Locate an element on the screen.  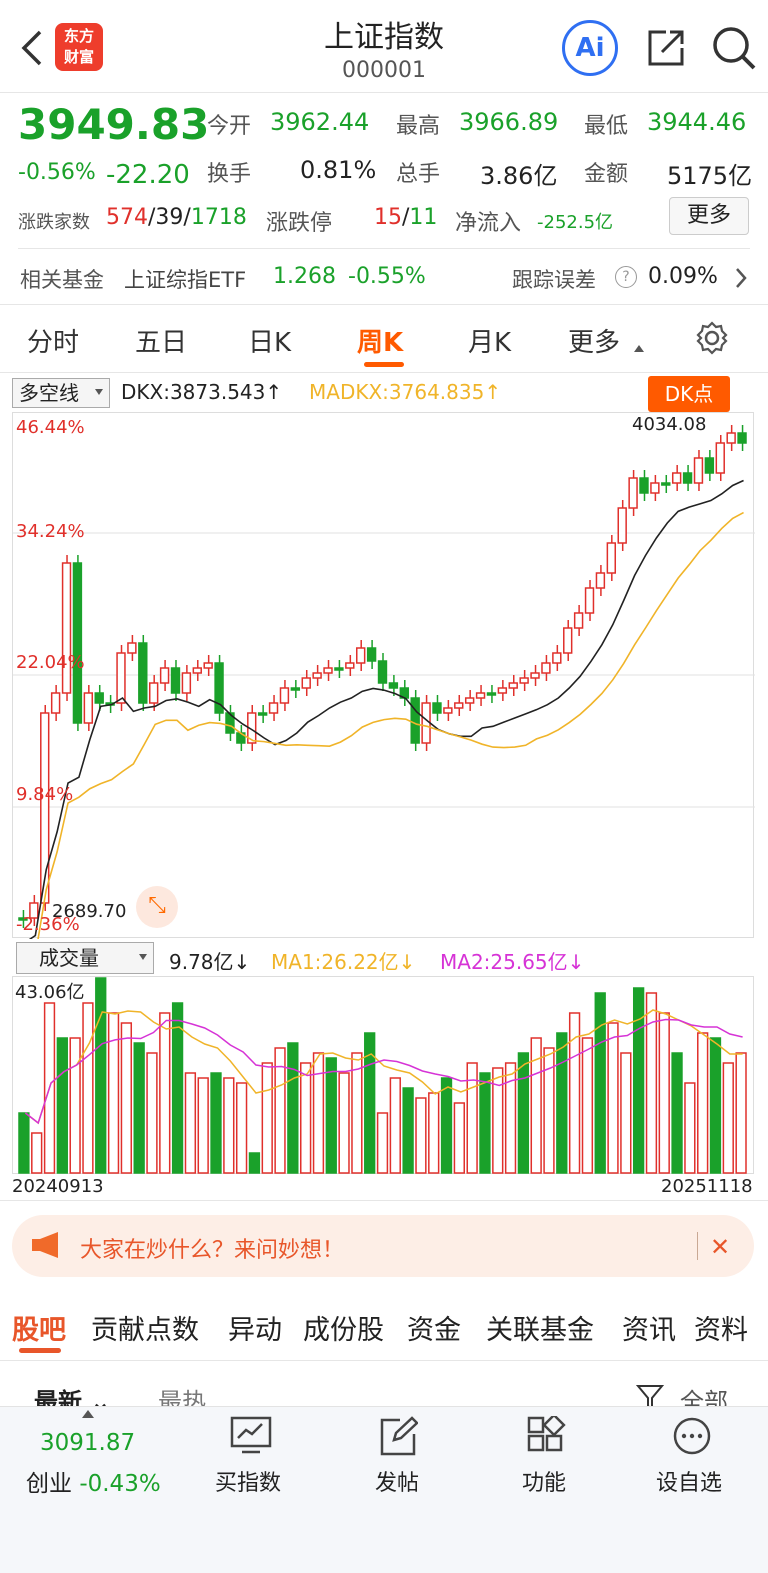
section-tab-anomaly: 异动 is located at coordinates (255, 1330).